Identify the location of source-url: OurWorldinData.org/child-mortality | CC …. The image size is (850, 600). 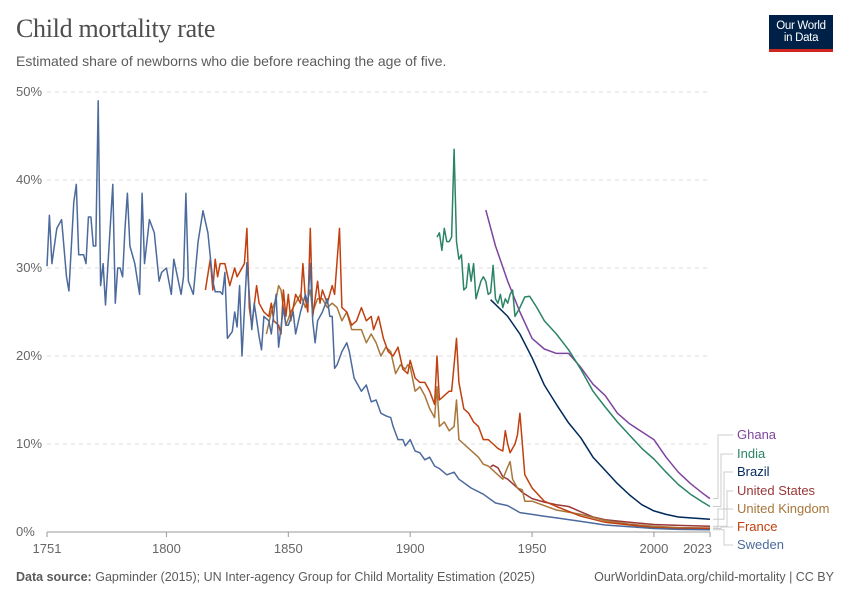
(714, 577).